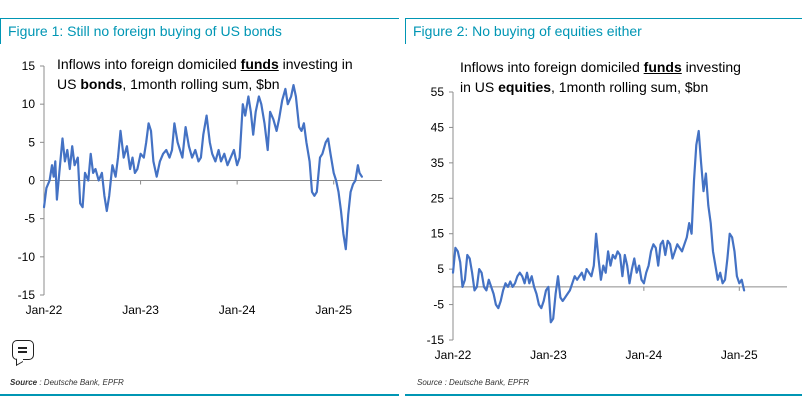 The width and height of the screenshot is (802, 401). Describe the element at coordinates (584, 87) in the screenshot. I see `figure-2-annotation-line-2: in US equities, 1month rolling sum, $bn` at that location.